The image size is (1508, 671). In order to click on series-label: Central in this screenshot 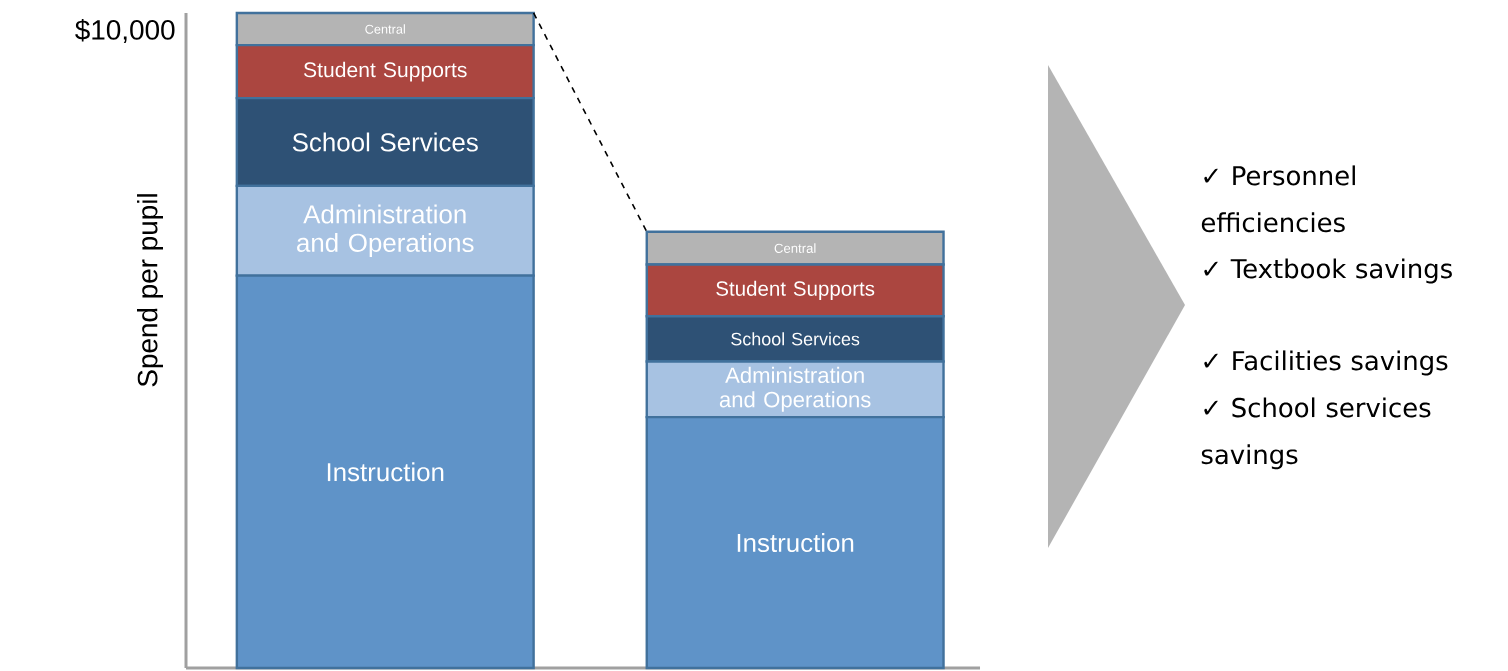, I will do `click(385, 29)`.